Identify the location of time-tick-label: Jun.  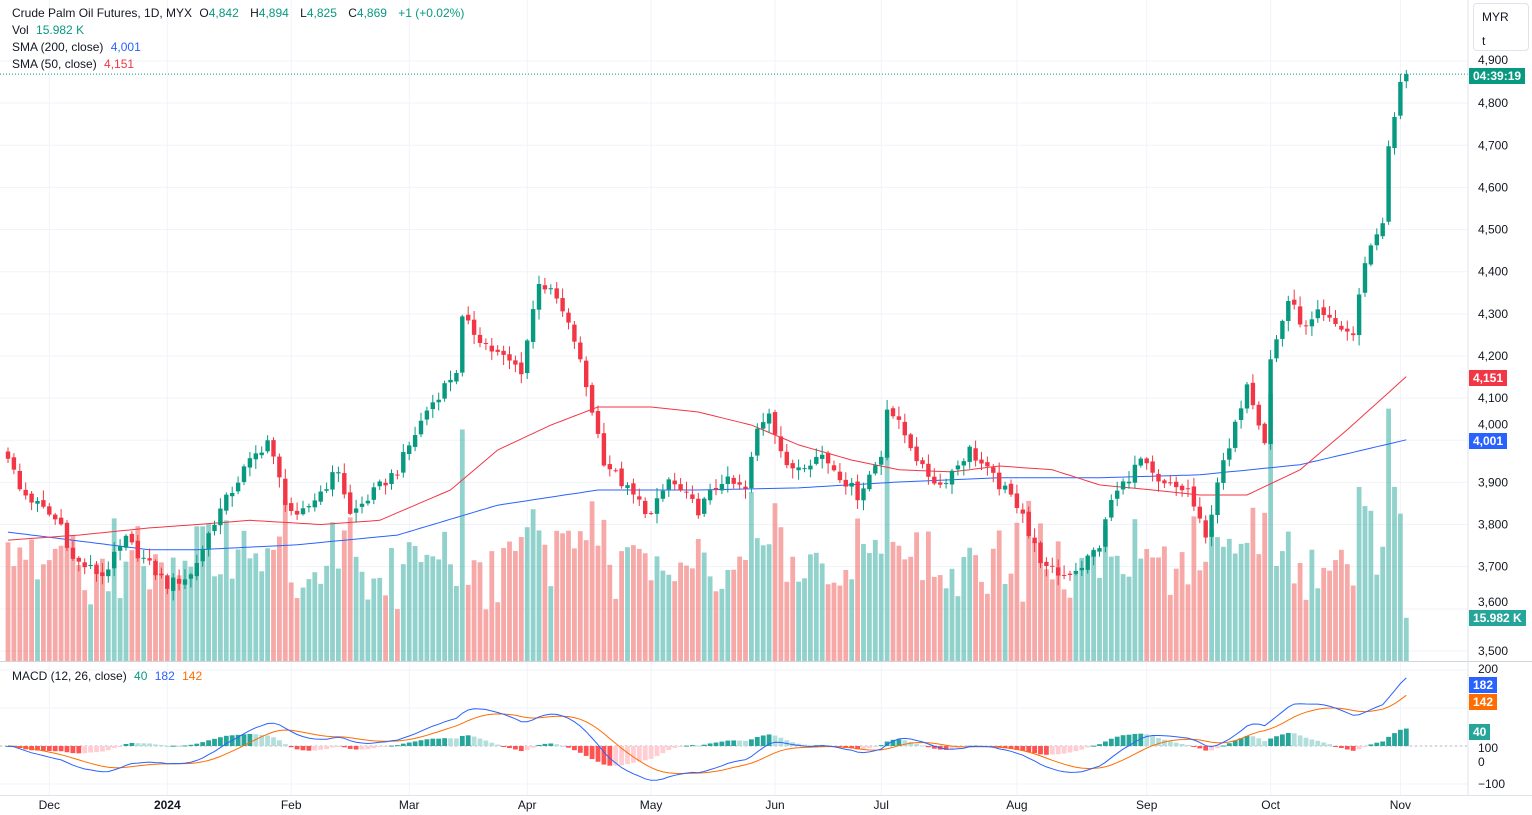
(774, 805).